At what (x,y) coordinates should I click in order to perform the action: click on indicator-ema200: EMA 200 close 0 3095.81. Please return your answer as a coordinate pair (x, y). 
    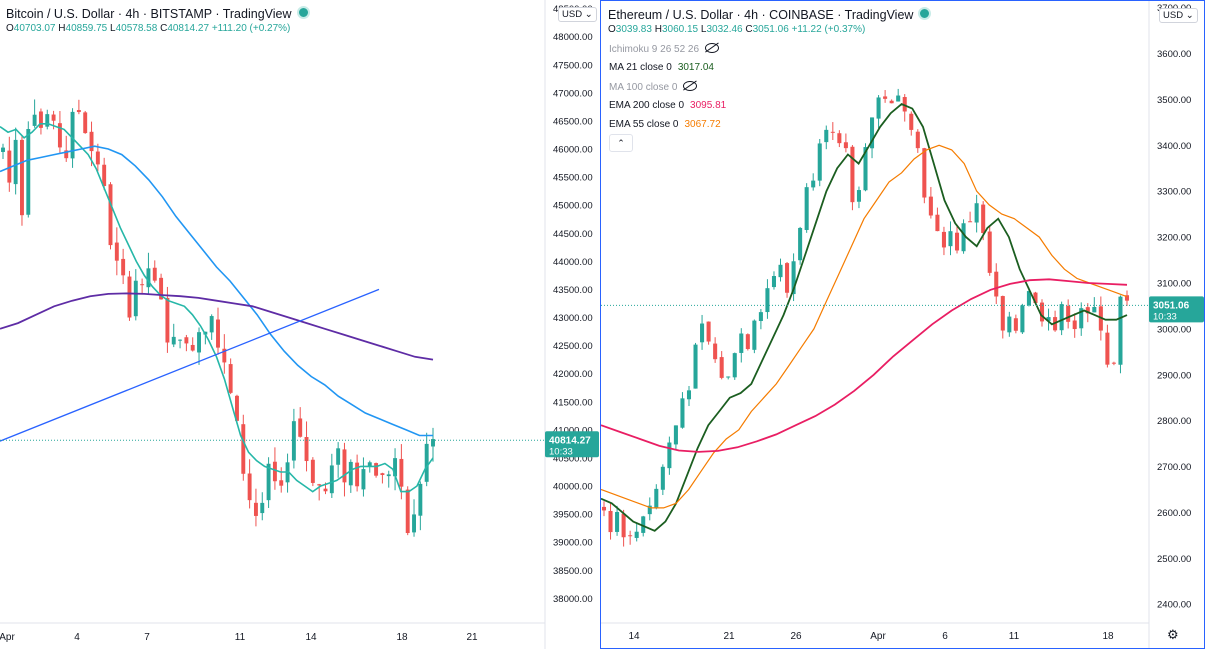
    Looking at the image, I should click on (667, 105).